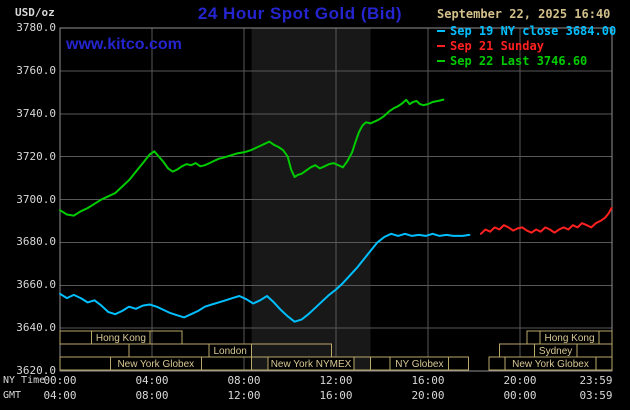 This screenshot has height=410, width=630. I want to click on red-line-sample-icon, so click(441, 45).